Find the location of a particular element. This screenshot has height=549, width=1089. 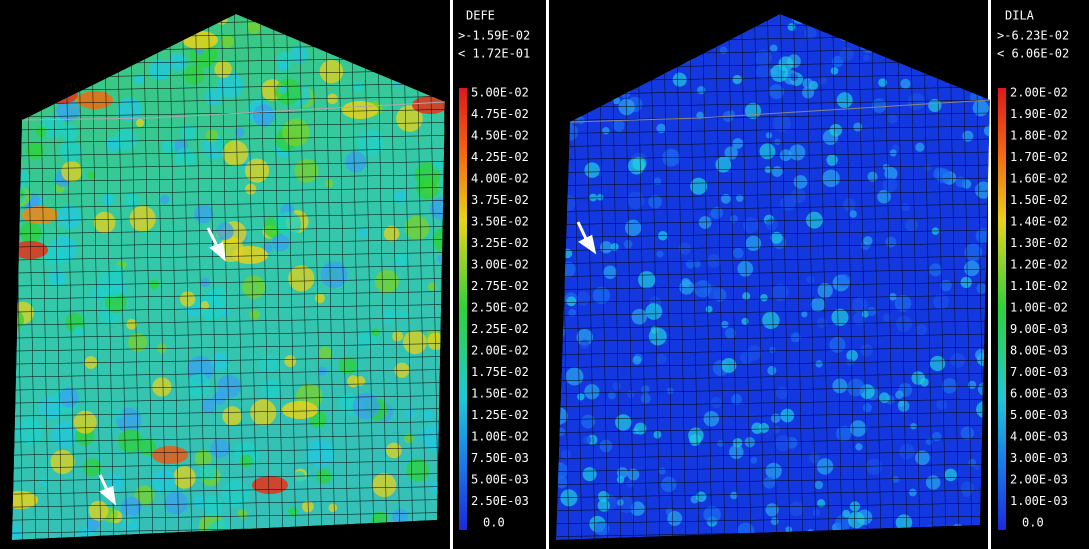

legend-level: 4.25E-02 is located at coordinates (500, 157).